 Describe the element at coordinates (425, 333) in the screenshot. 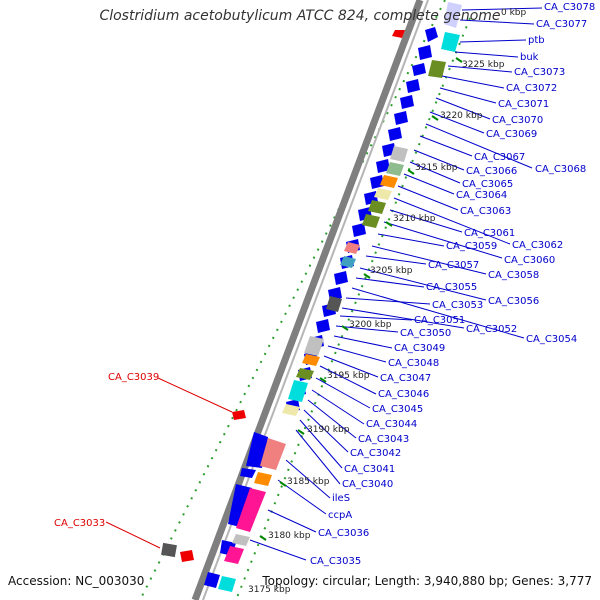

I see `gene-label: CA_C3050` at that location.